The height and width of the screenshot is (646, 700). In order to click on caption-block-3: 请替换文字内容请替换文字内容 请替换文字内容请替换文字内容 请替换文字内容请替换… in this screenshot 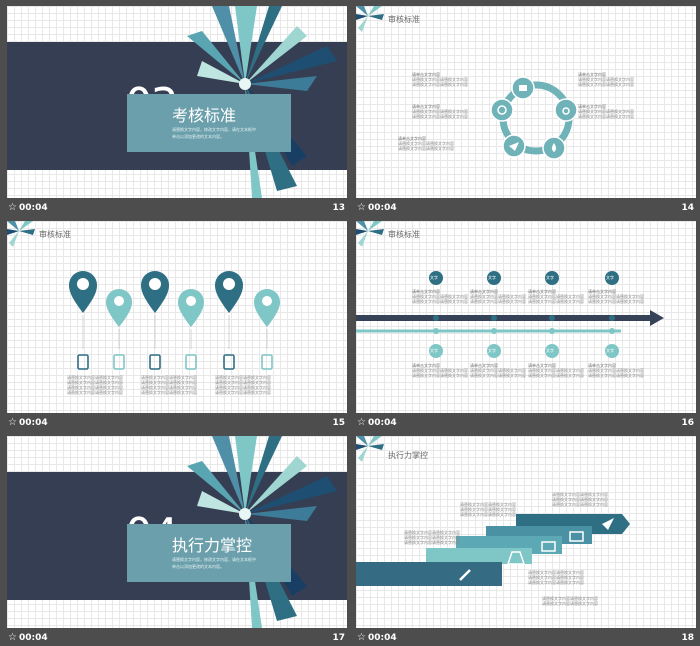, I will do `click(251, 385)`.